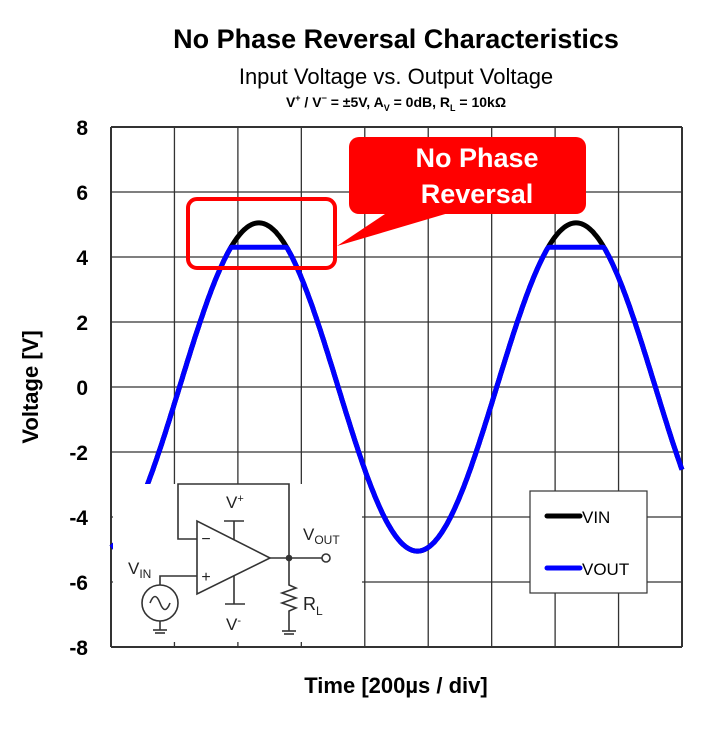 Image resolution: width=720 pixels, height=750 pixels. What do you see at coordinates (596, 517) in the screenshot?
I see `legend-label-vin: VIN` at bounding box center [596, 517].